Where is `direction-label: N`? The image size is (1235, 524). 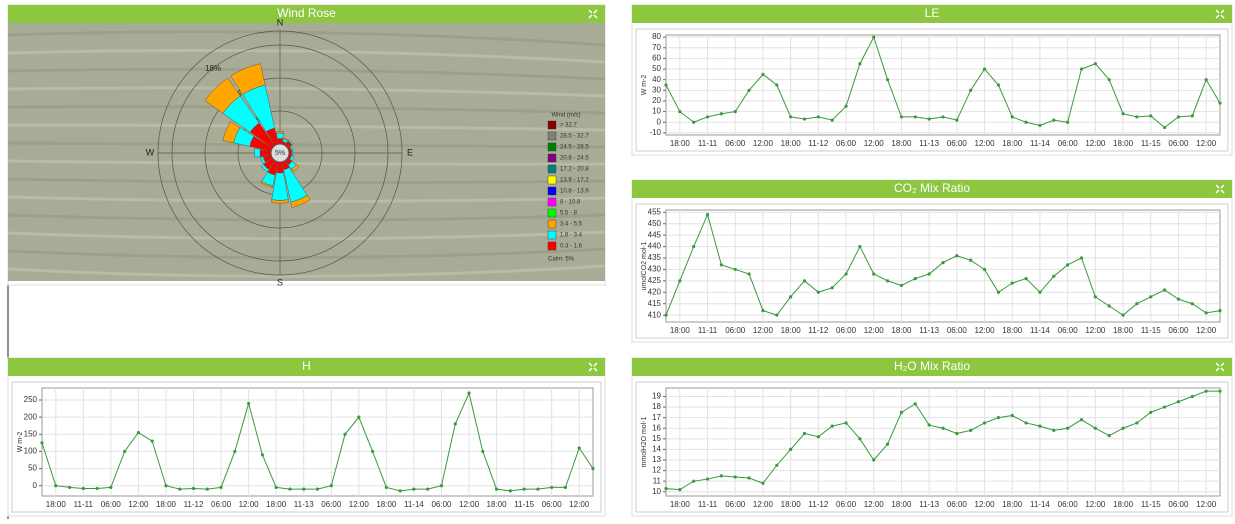
direction-label: N is located at coordinates (280, 22).